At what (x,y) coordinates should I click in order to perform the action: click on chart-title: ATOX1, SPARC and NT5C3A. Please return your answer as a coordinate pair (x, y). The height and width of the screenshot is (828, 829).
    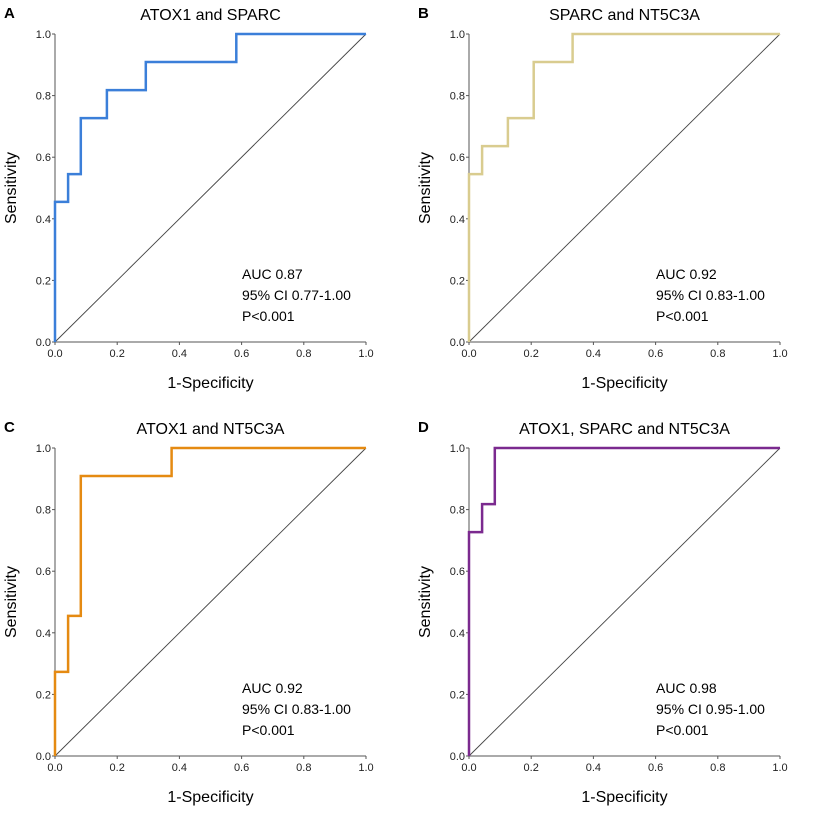
    Looking at the image, I should click on (624, 429).